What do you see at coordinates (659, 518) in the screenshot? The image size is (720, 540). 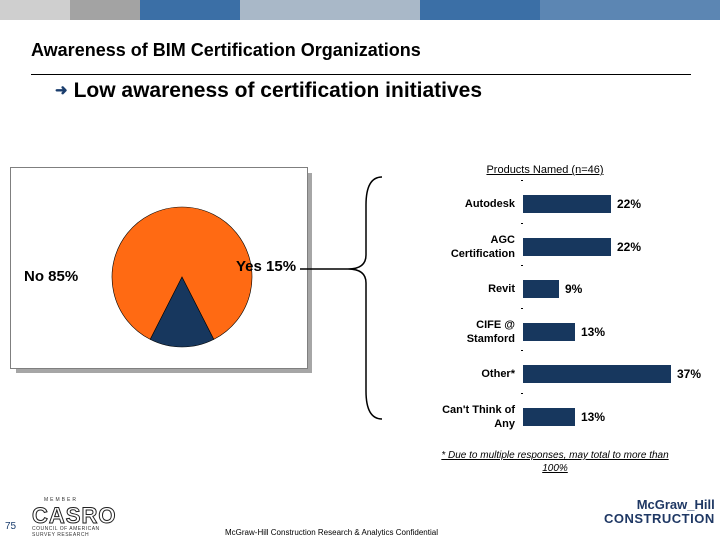 I see `logo-line-2: CONSTRUCTION` at bounding box center [659, 518].